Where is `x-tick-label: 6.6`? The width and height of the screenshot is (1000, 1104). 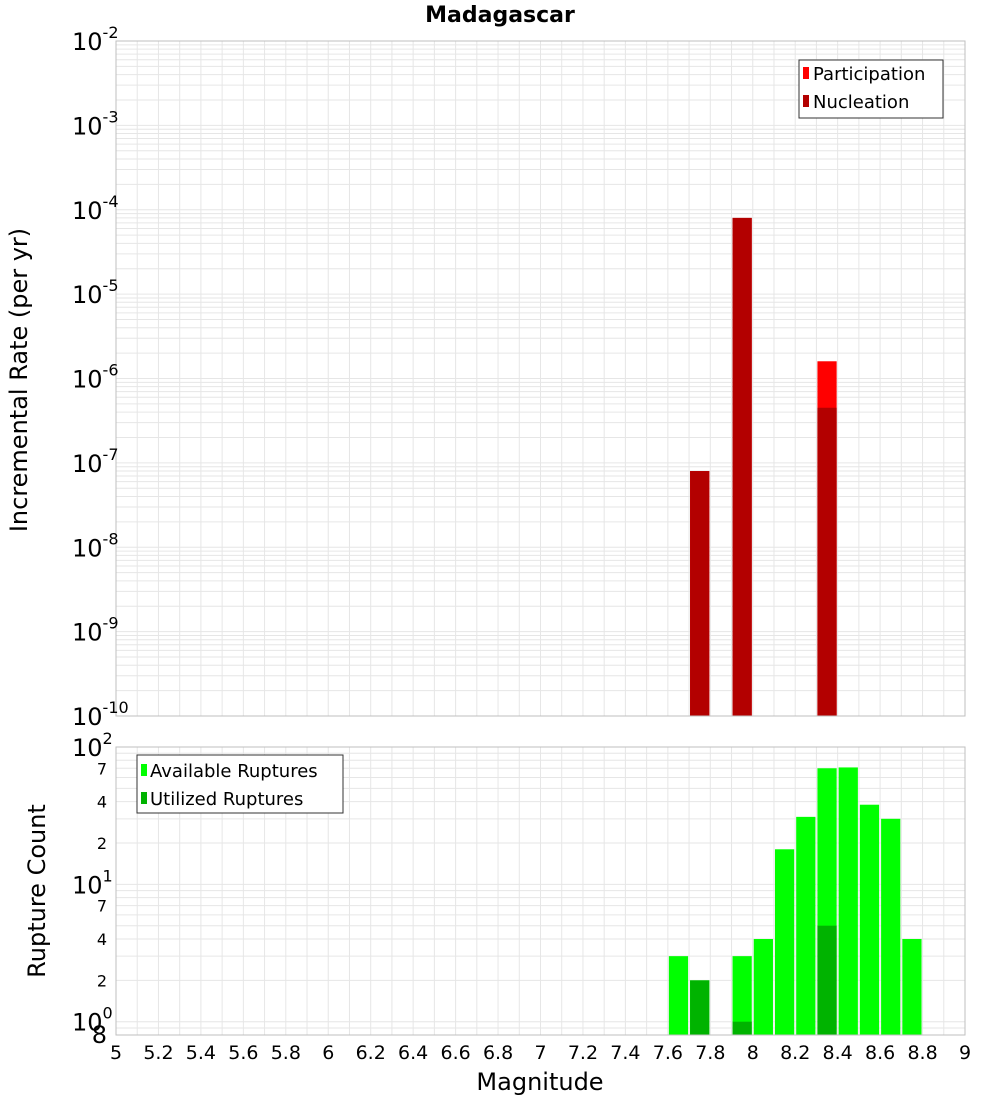 x-tick-label: 6.6 is located at coordinates (455, 1053).